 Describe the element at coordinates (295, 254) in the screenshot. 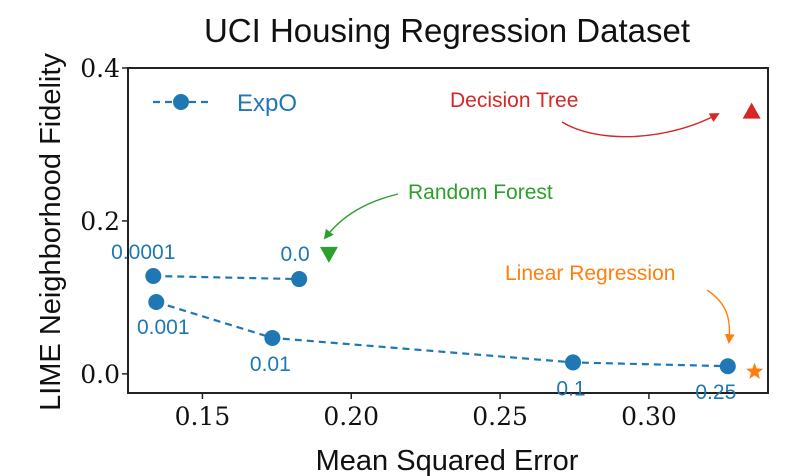

I see `expo-point-label: 0.0` at that location.